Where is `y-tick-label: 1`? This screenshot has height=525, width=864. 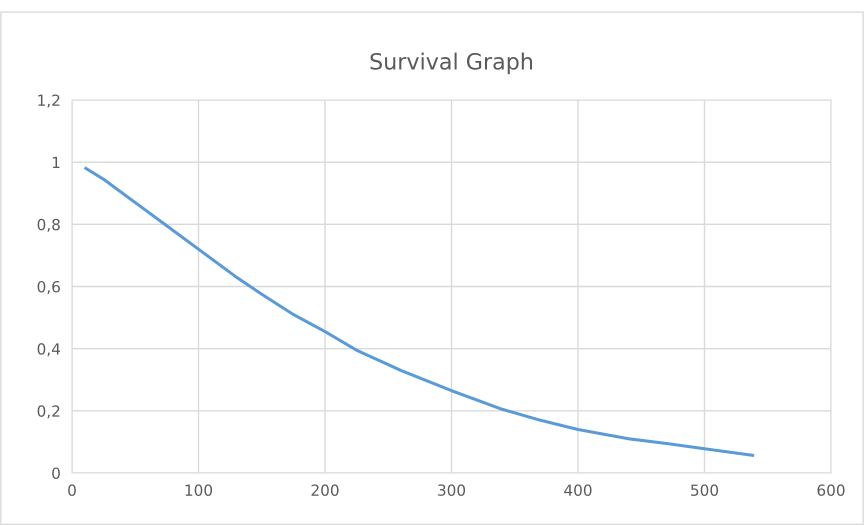 y-tick-label: 1 is located at coordinates (56, 162).